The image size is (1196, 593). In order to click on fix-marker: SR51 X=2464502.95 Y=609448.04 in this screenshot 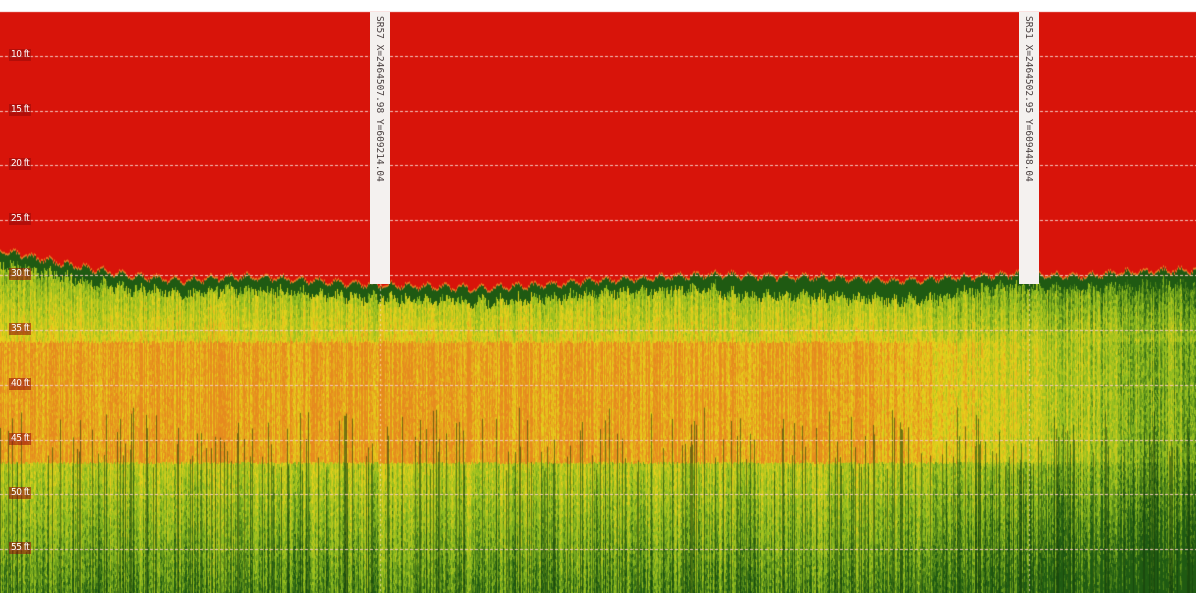, I will do `click(1028, 148)`.